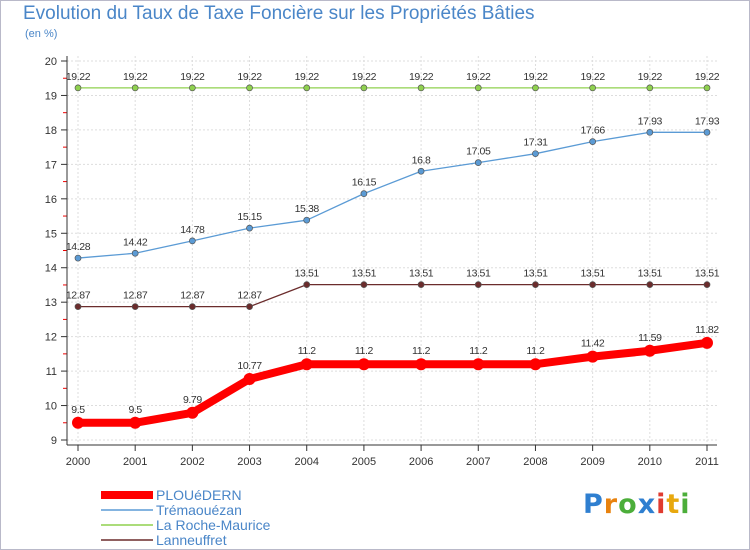 This screenshot has width=750, height=550. What do you see at coordinates (191, 540) in the screenshot?
I see `legend-label: Lanneuffret` at bounding box center [191, 540].